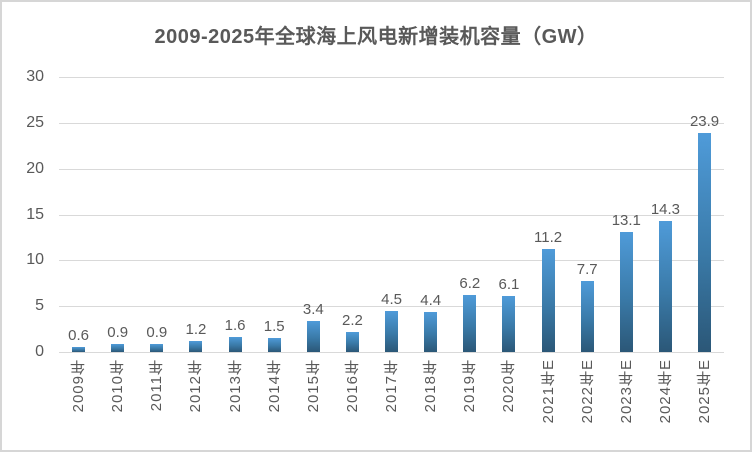  I want to click on x-tick-slot: 2022年E, so click(587, 391).